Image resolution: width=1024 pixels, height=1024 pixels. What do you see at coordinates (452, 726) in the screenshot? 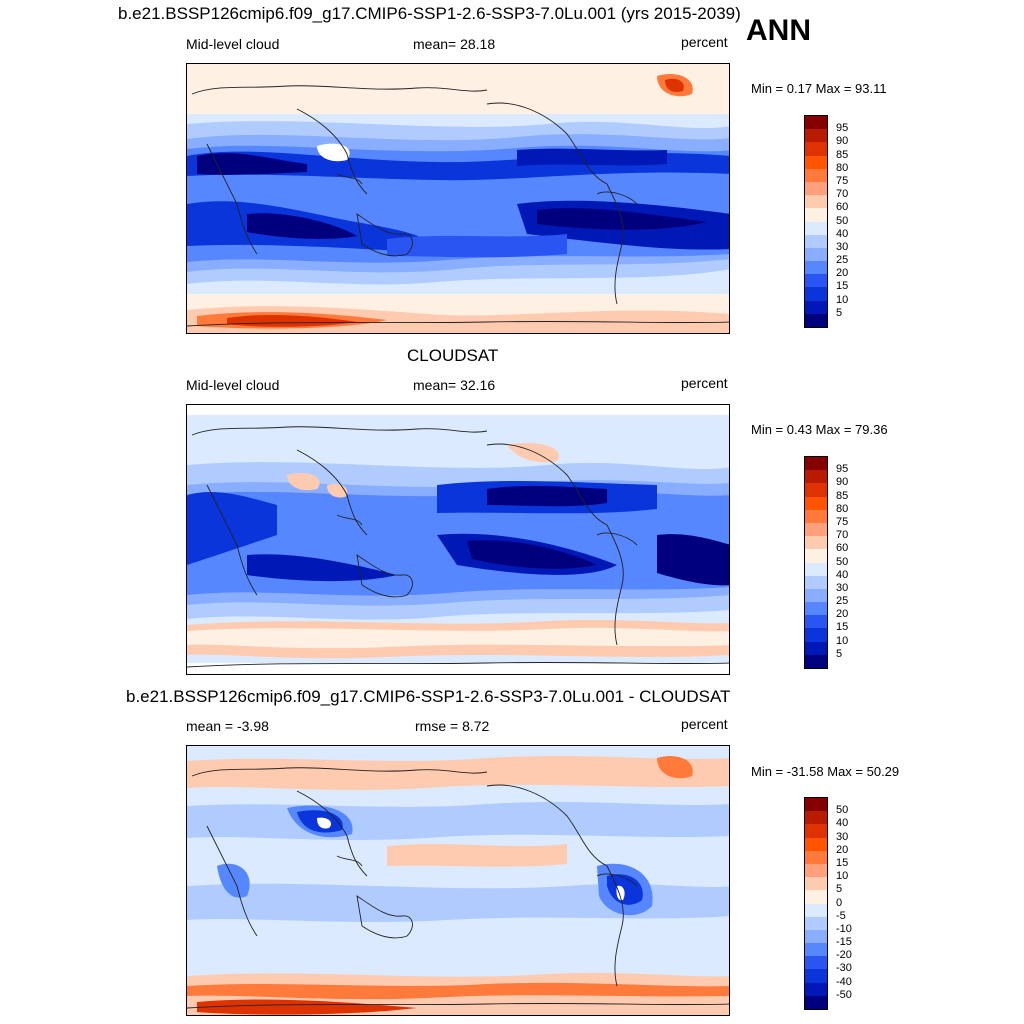
I see `panel-diff-rmse-label: rmse = 8.72` at bounding box center [452, 726].